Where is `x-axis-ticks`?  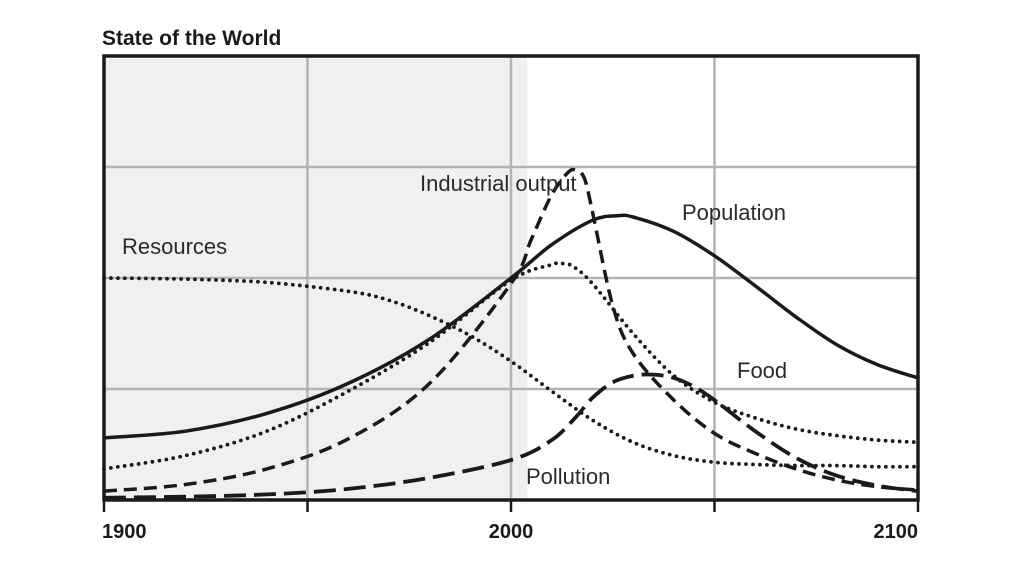
x-axis-ticks is located at coordinates (511, 506).